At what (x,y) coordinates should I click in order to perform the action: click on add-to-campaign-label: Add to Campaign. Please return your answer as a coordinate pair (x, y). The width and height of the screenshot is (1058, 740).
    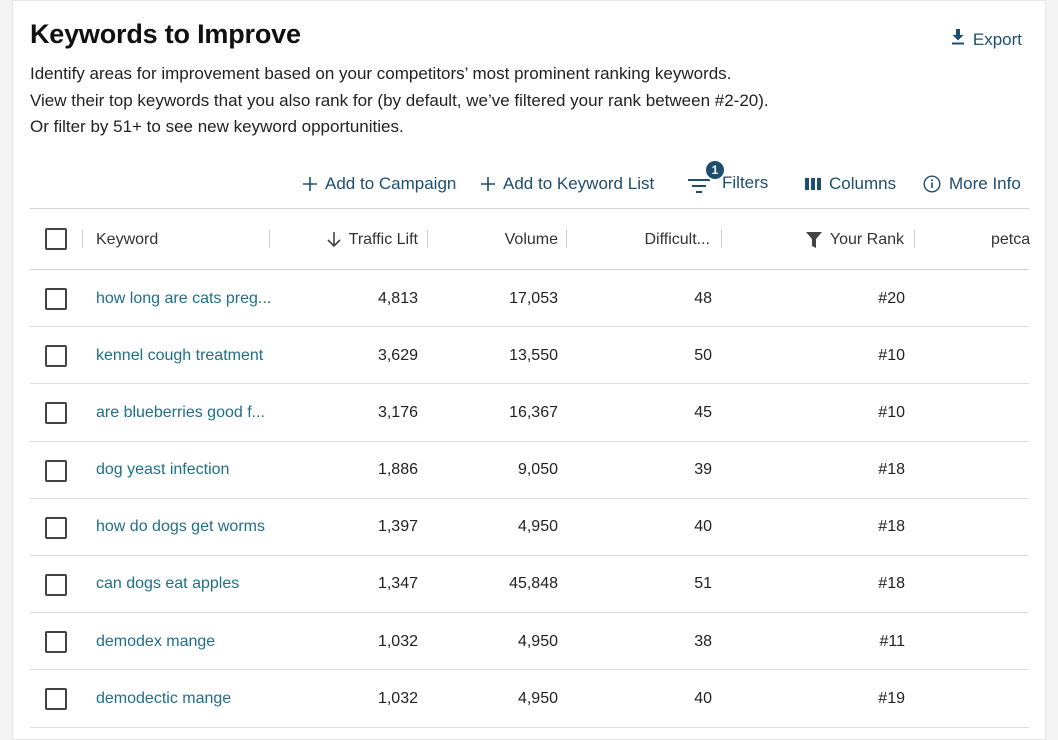
    Looking at the image, I should click on (391, 183).